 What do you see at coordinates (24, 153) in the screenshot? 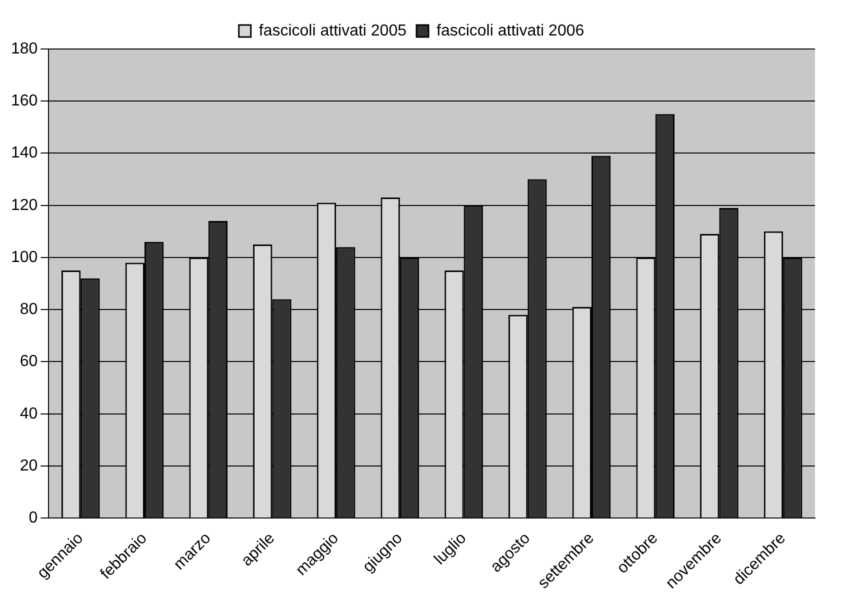
I see `y-tick-label: 140` at bounding box center [24, 153].